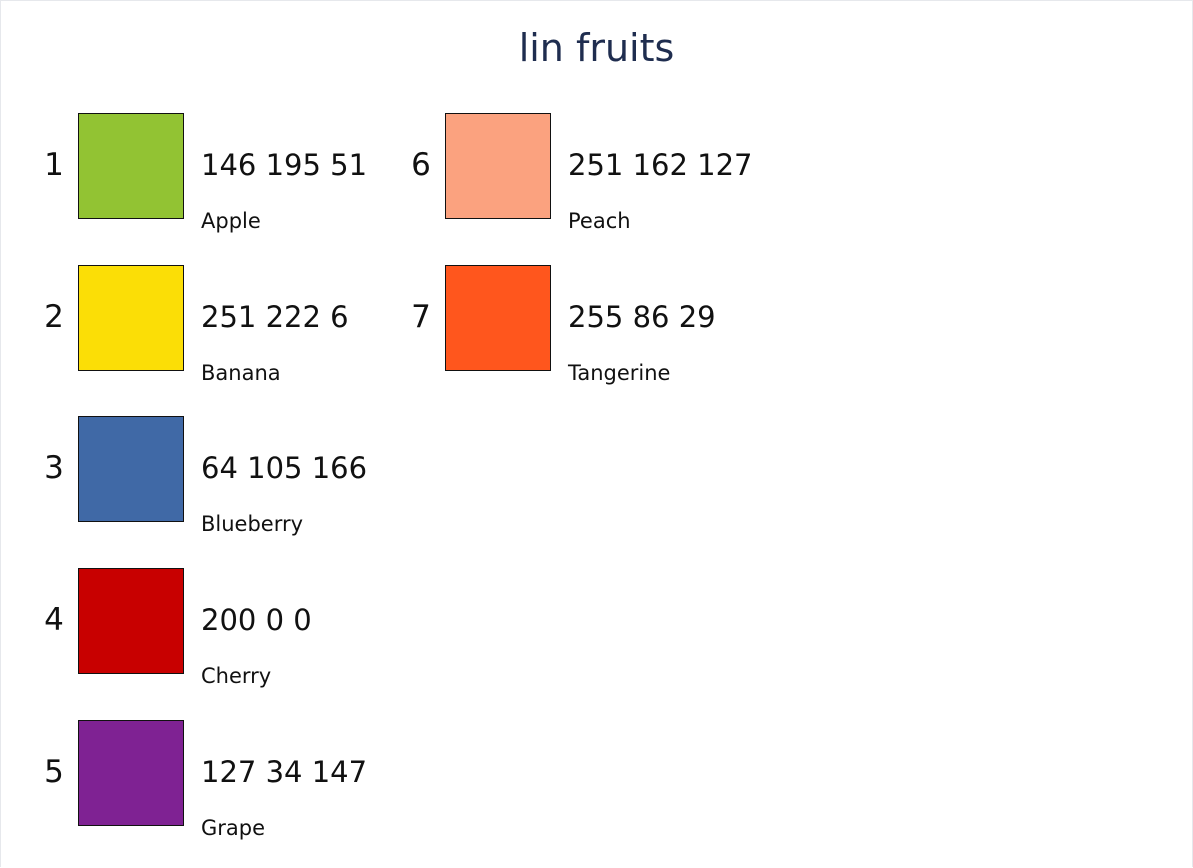 Image resolution: width=1193 pixels, height=868 pixels. What do you see at coordinates (660, 165) in the screenshot?
I see `rgb-value: 251 162 127` at bounding box center [660, 165].